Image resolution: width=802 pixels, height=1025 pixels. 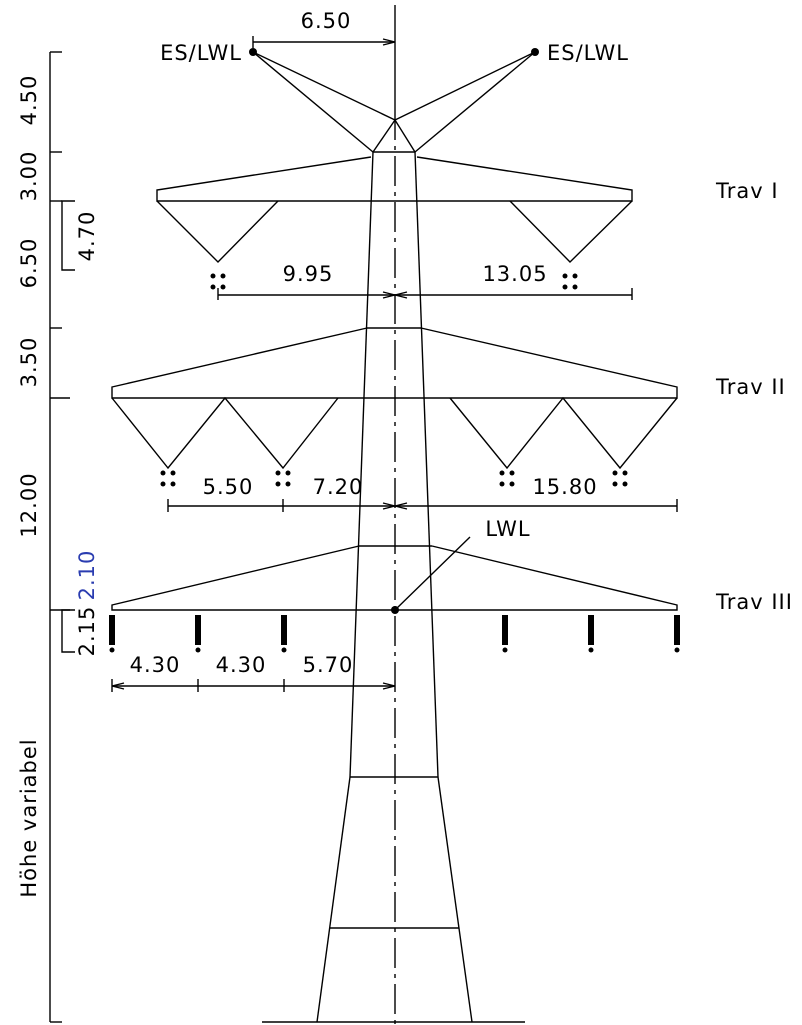 What do you see at coordinates (326, 21) in the screenshot?
I see `top-dimension: 6.50` at bounding box center [326, 21].